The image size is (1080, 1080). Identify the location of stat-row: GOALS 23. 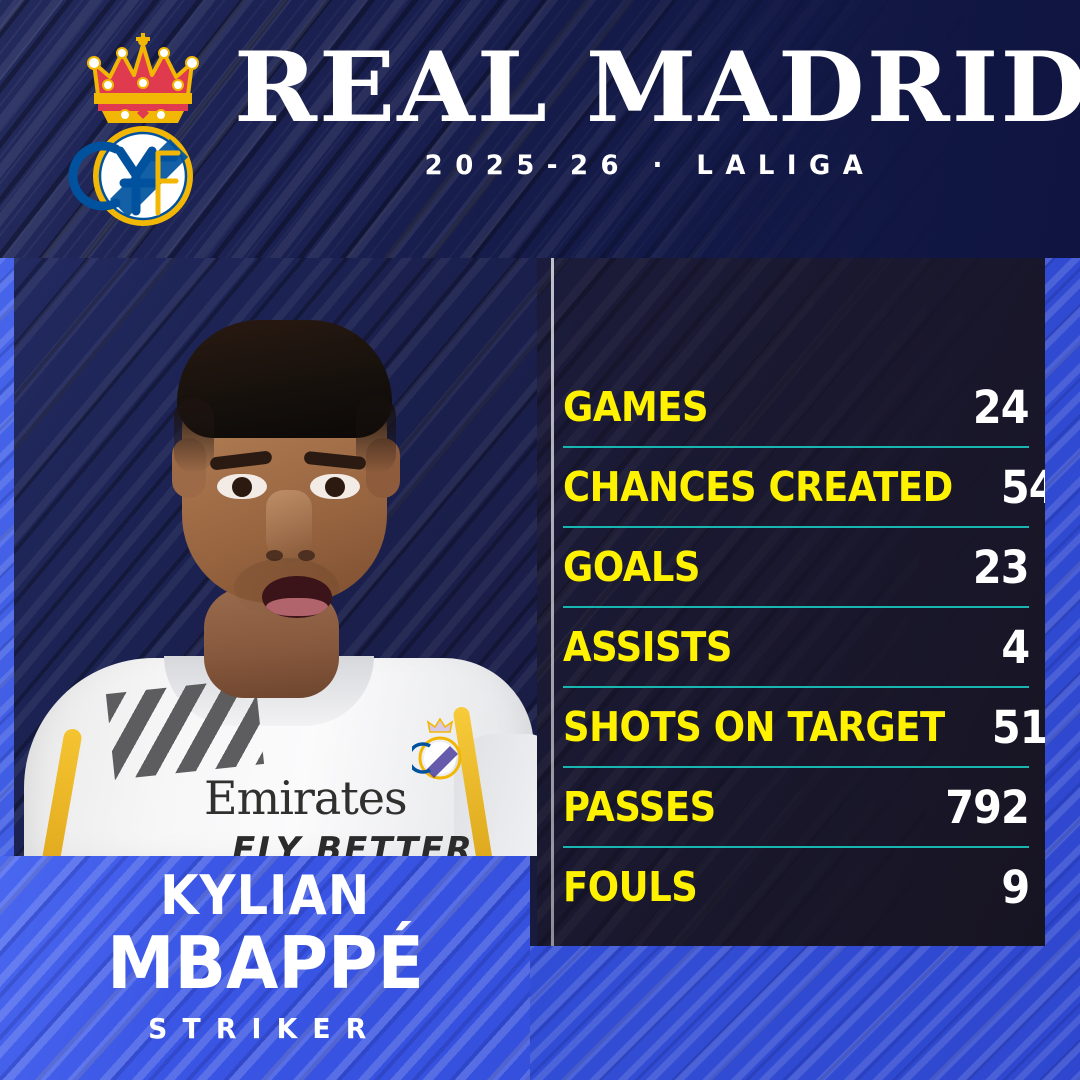
(796, 566).